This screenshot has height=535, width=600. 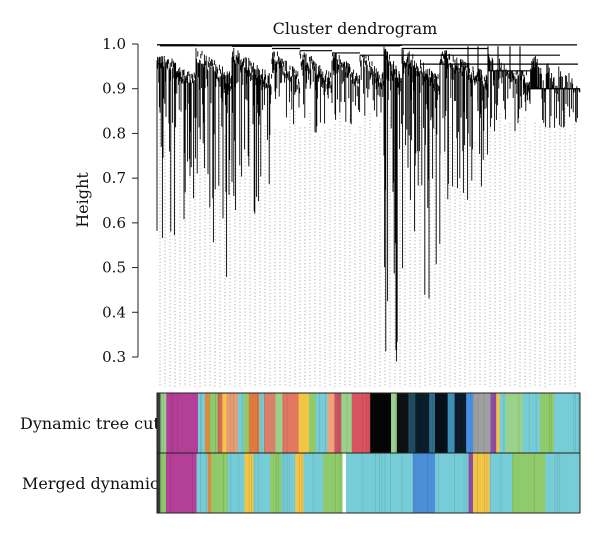 What do you see at coordinates (114, 223) in the screenshot?
I see `y-tick-label: 0.6` at bounding box center [114, 223].